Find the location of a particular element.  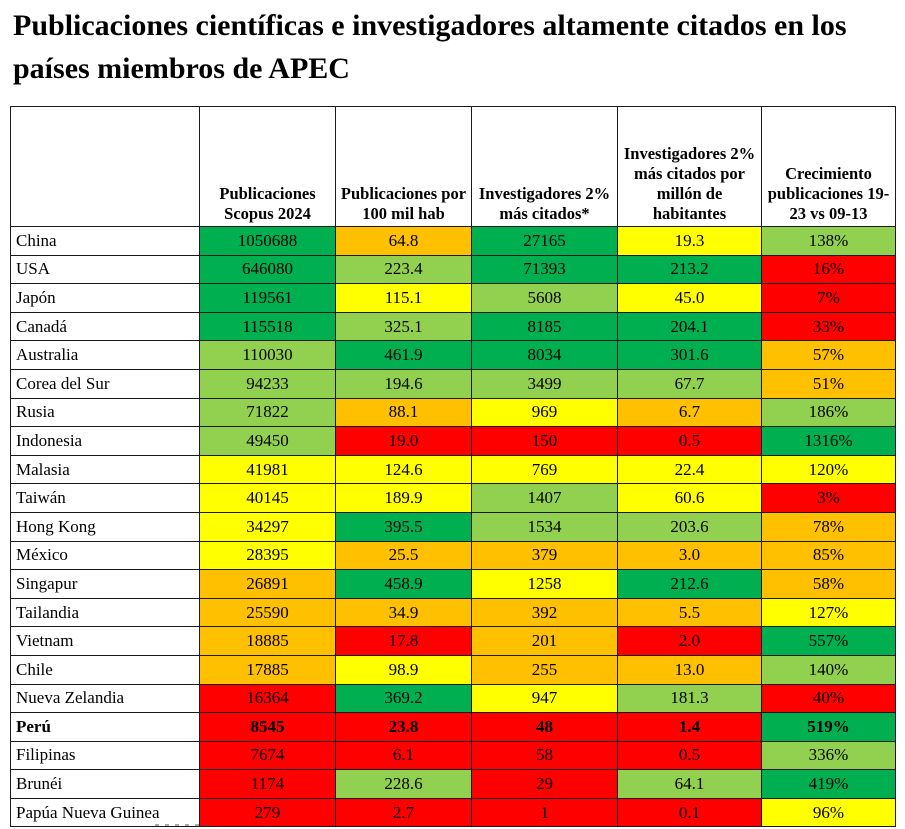

table-row: Taiwán 40145 189.9 1407 60.6 3% is located at coordinates (453, 498).